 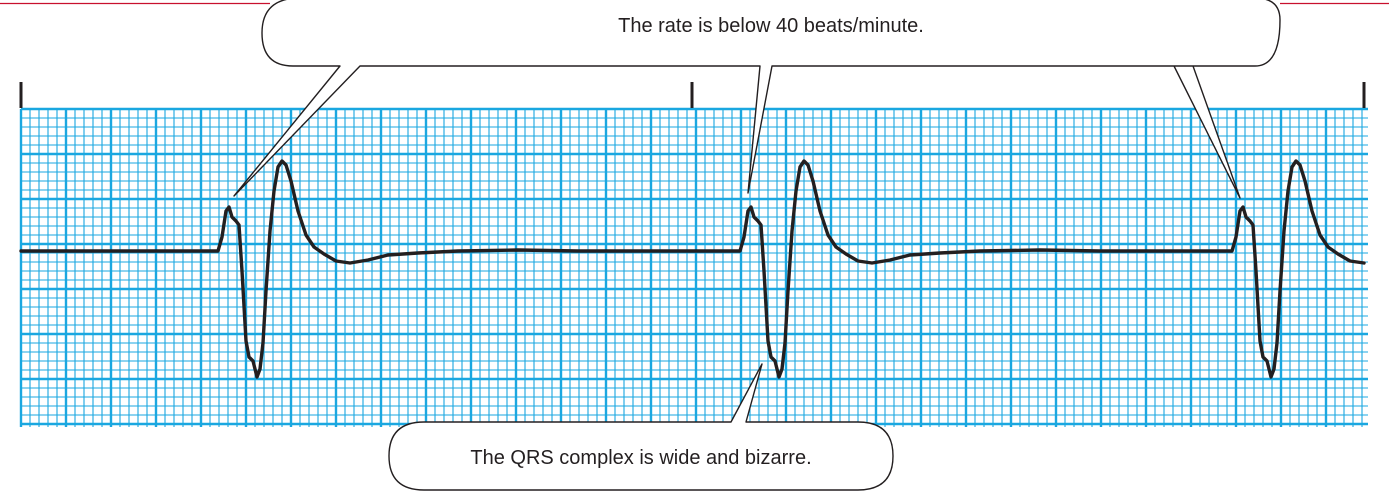 I want to click on interval-markers, so click(x=692, y=95).